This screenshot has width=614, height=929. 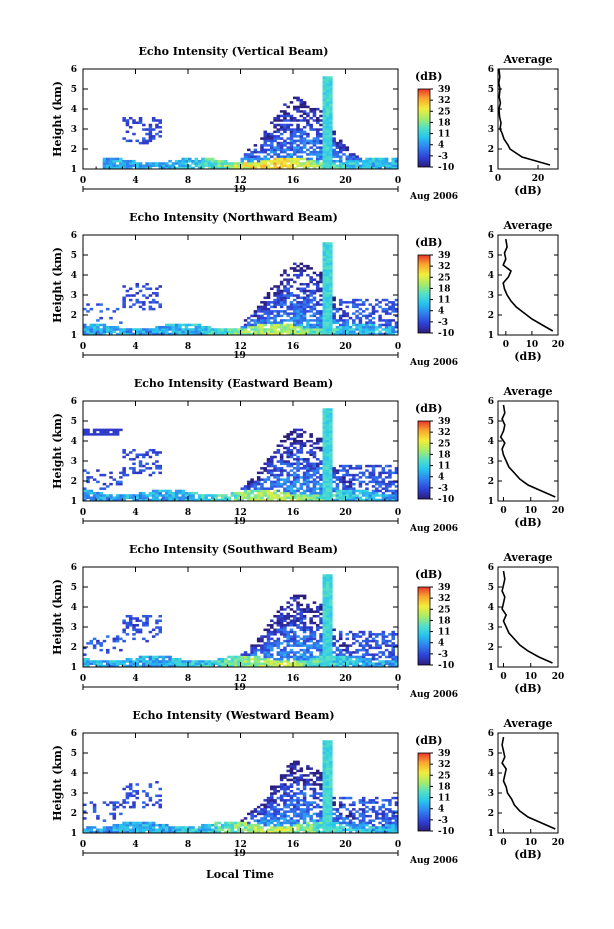 I want to click on x-tick-label: 4, so click(x=135, y=181).